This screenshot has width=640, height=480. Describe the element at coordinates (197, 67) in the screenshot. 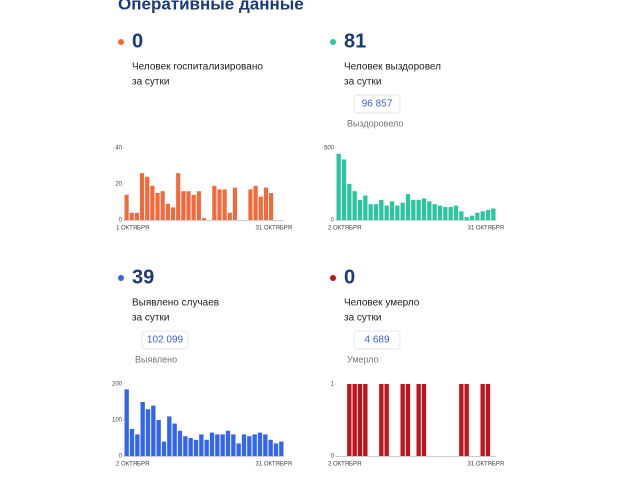

I see `caption: Человек госпитализировано` at that location.